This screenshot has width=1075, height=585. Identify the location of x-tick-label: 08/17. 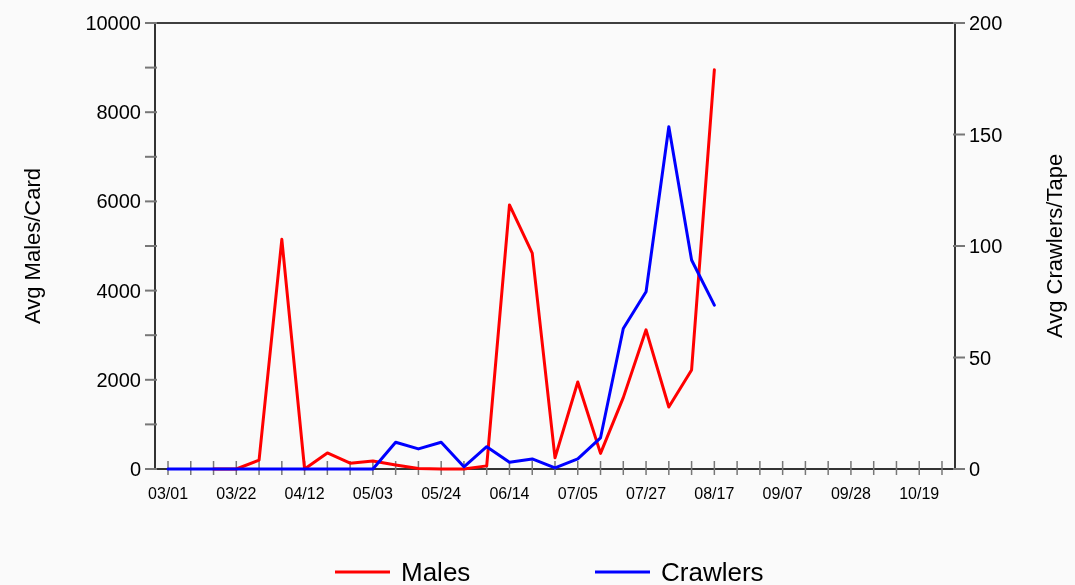
(714, 493).